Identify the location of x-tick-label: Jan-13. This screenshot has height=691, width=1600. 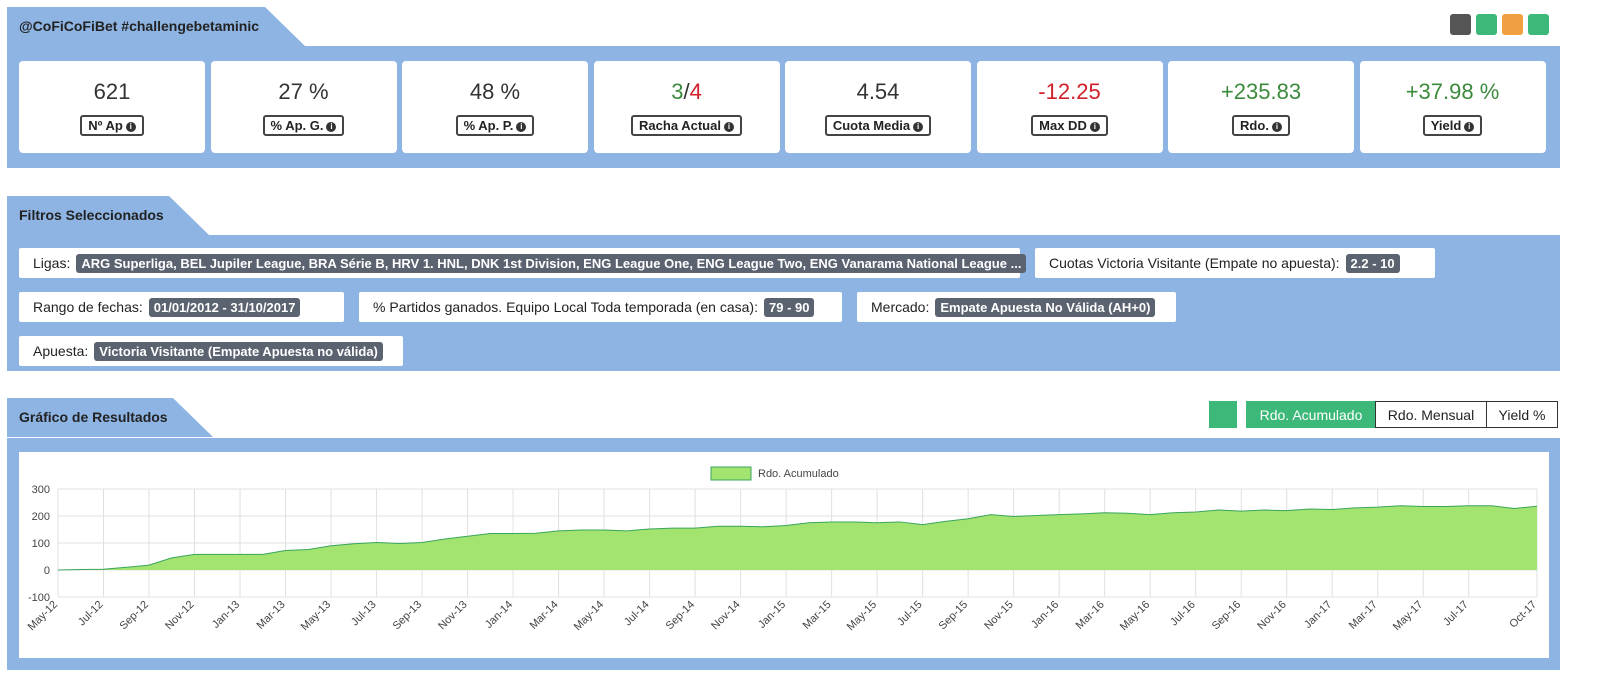
(226, 615).